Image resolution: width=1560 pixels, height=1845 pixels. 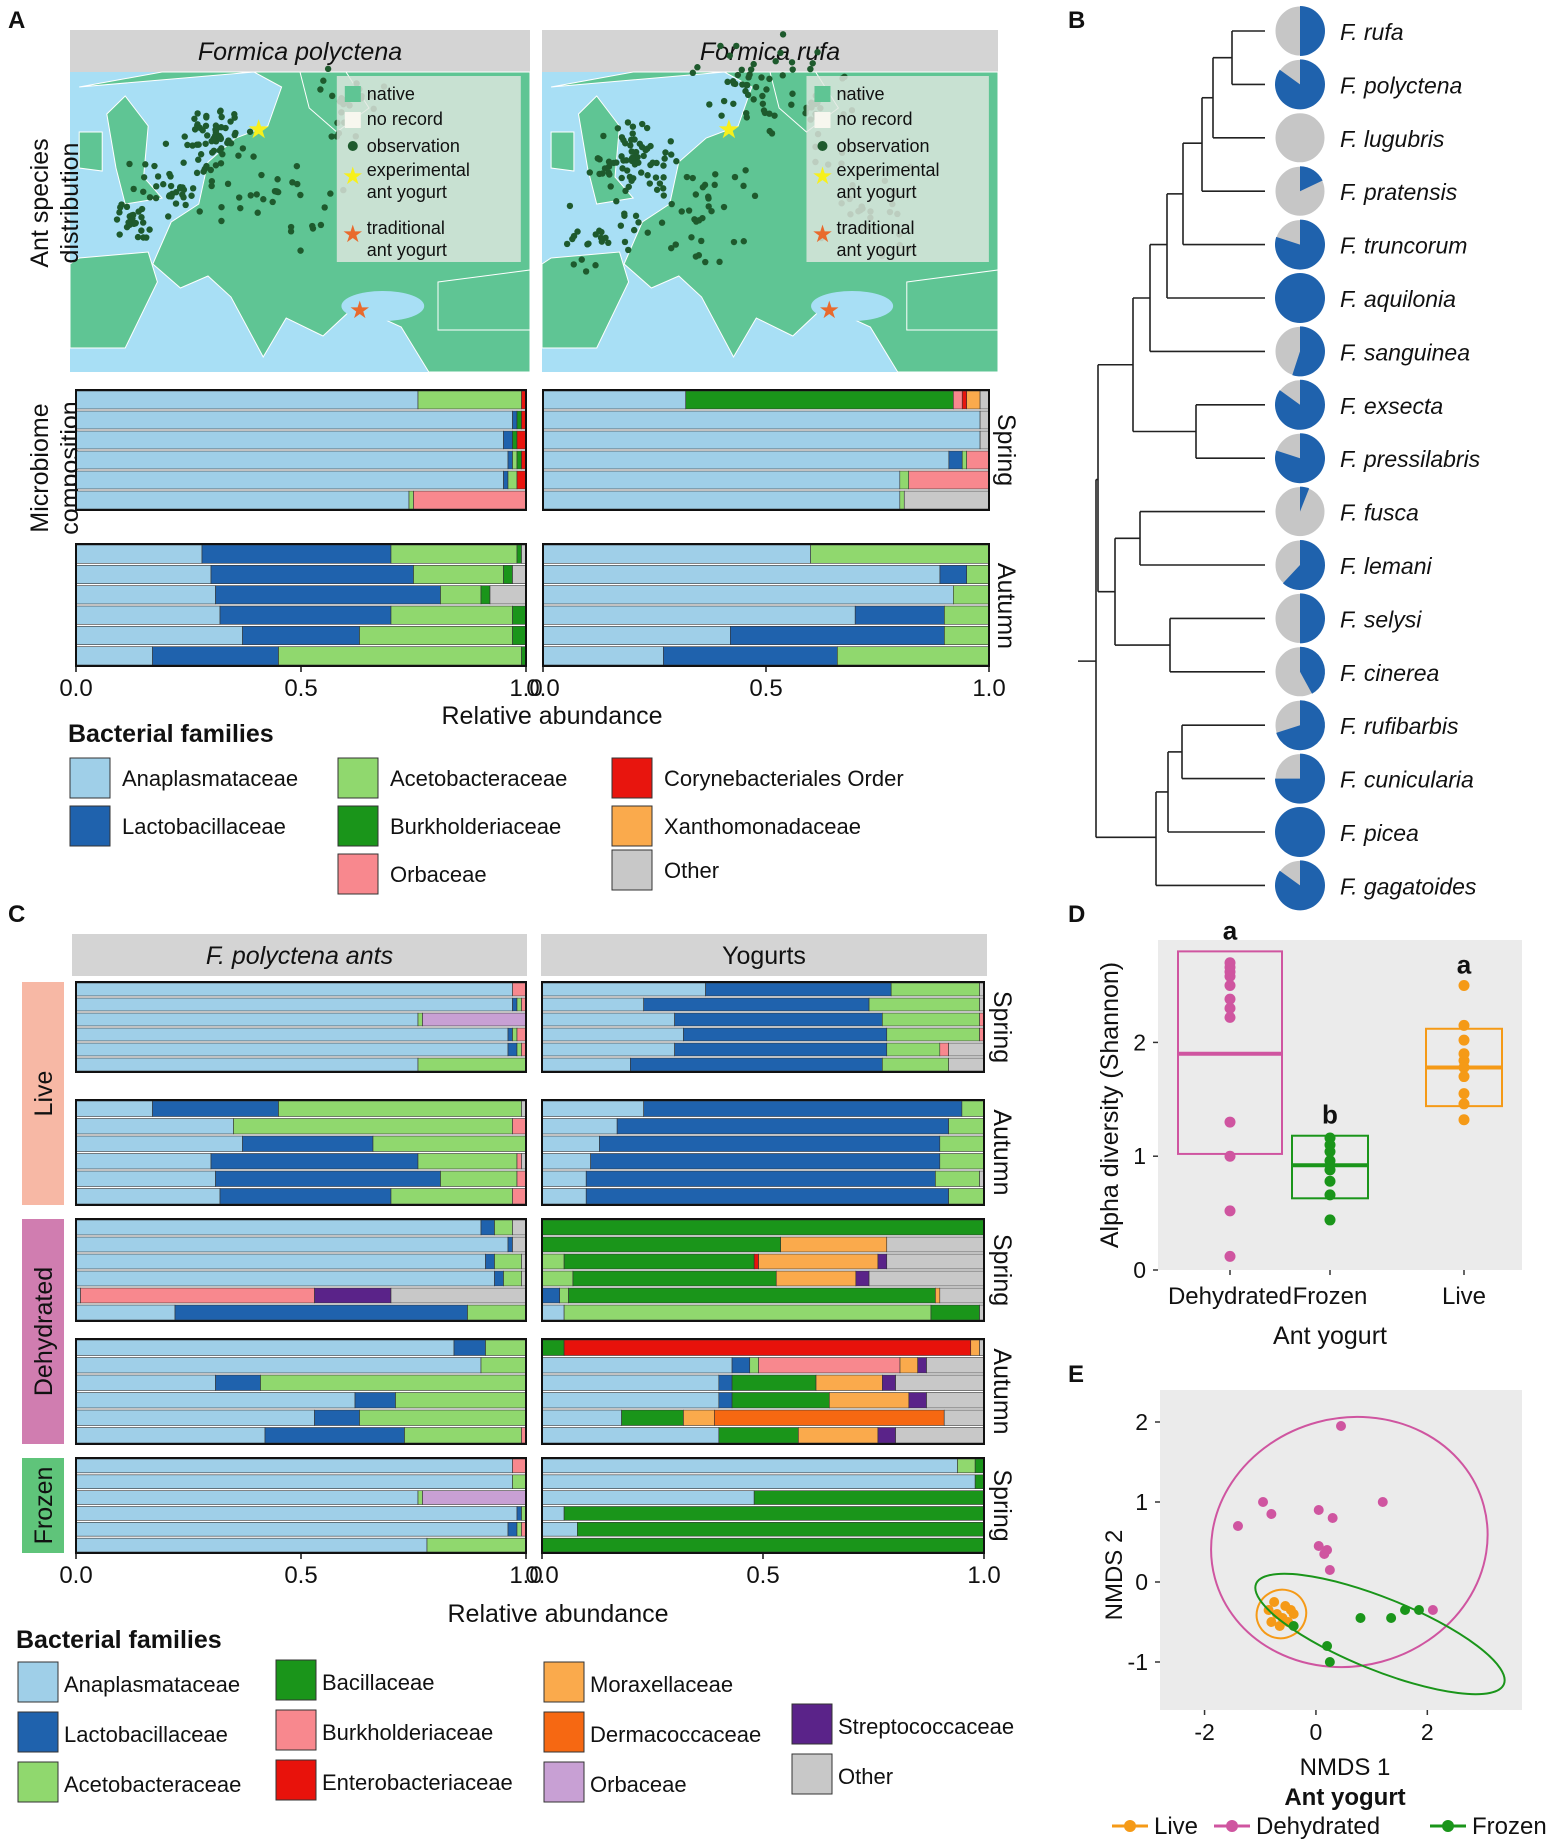 What do you see at coordinates (300, 51) in the screenshot?
I see `map-title-polyctena` at bounding box center [300, 51].